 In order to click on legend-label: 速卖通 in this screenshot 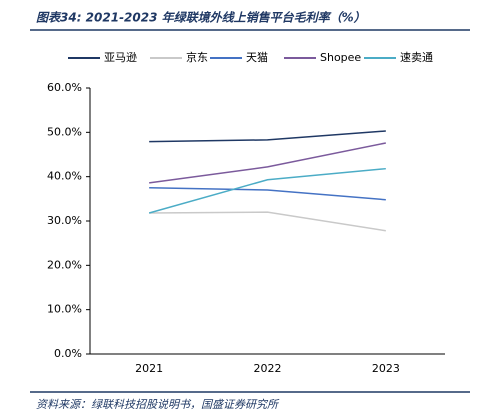, I will do `click(416, 57)`.